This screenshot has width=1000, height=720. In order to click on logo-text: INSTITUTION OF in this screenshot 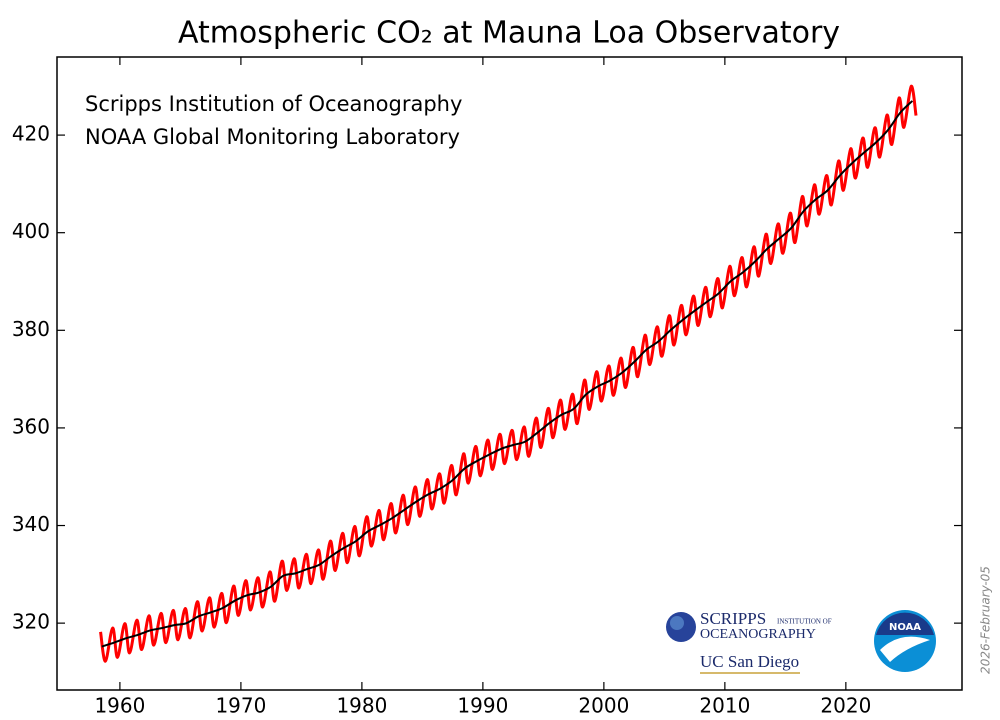, I will do `click(804, 622)`.